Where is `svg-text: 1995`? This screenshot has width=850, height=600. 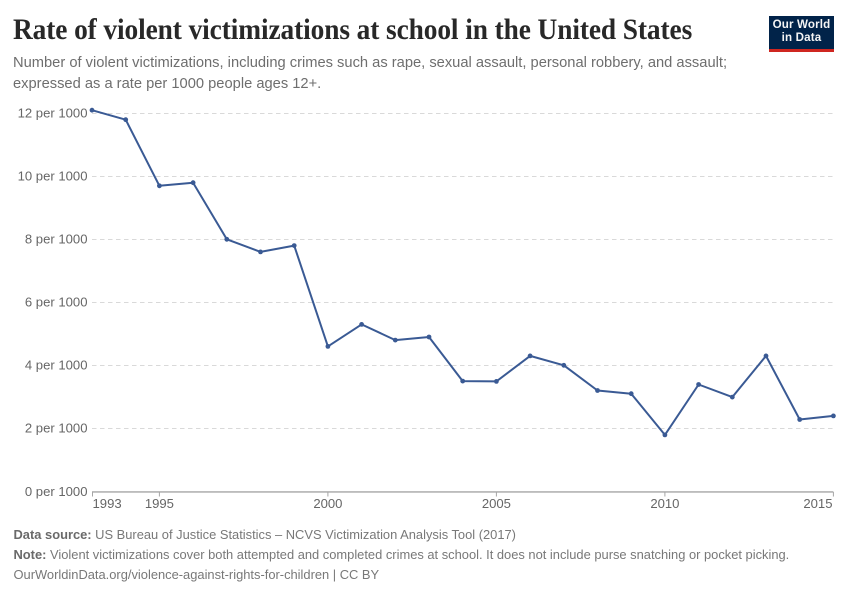 svg-text: 1995 is located at coordinates (159, 503).